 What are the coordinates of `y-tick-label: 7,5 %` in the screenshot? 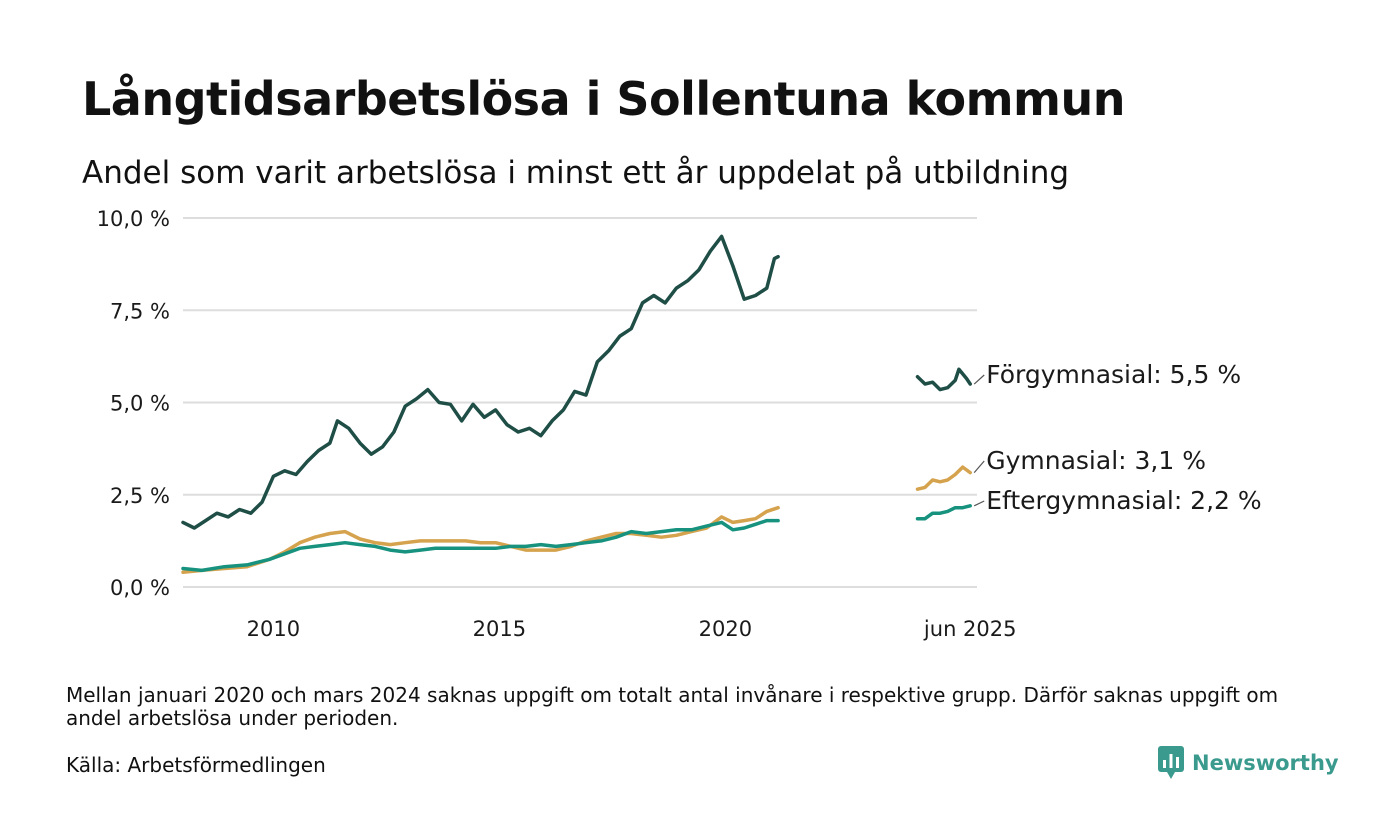 It's located at (140, 311).